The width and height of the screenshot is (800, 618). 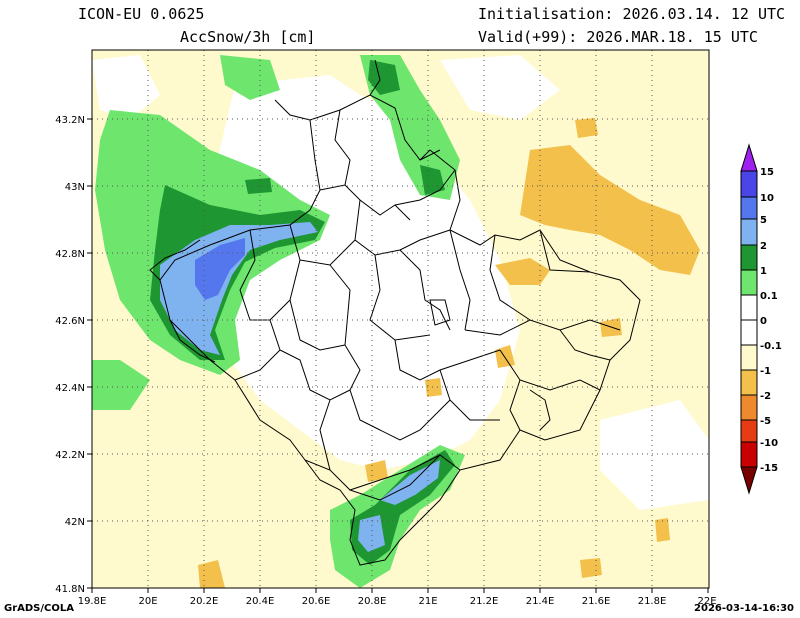 What do you see at coordinates (260, 601) in the screenshot?
I see `lon-label: 20.4E` at bounding box center [260, 601].